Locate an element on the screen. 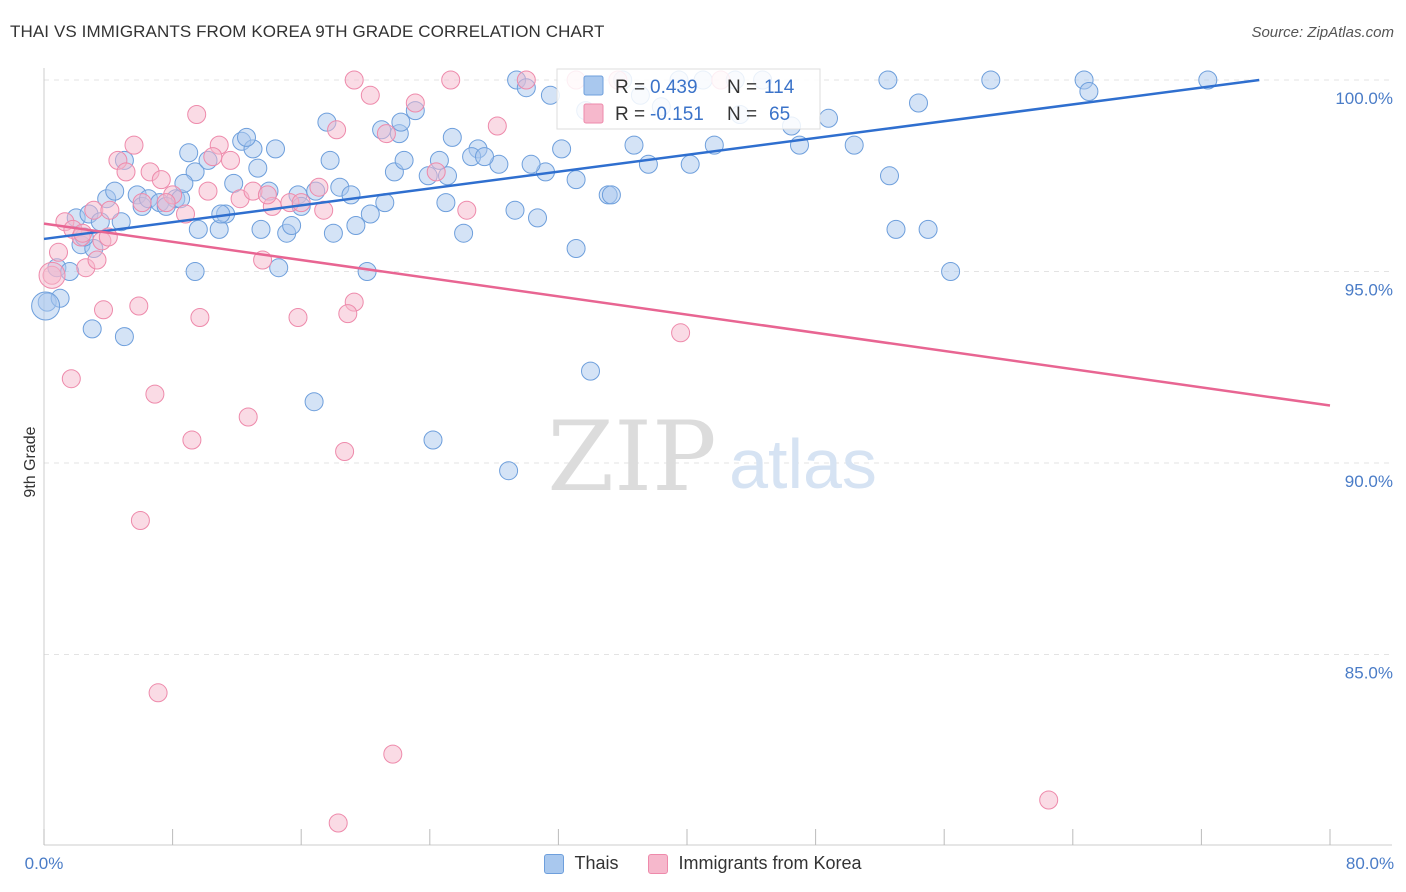  stats-swatch-pink is located at coordinates (593, 113).